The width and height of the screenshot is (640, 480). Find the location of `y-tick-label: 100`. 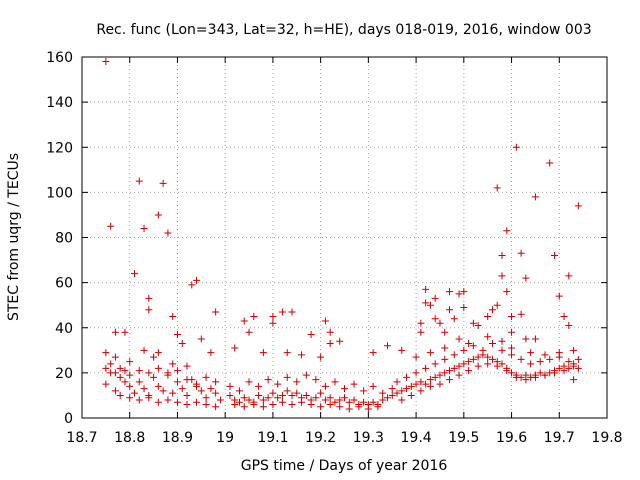

y-tick-label: 100 is located at coordinates (59, 193).